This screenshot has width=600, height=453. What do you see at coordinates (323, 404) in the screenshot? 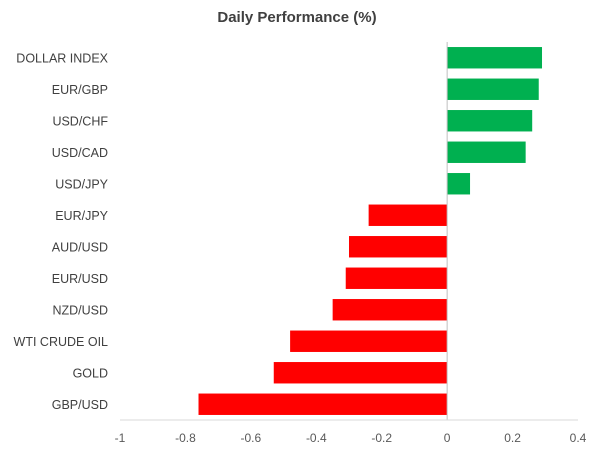
I see `bar-gbp-usd` at bounding box center [323, 404].